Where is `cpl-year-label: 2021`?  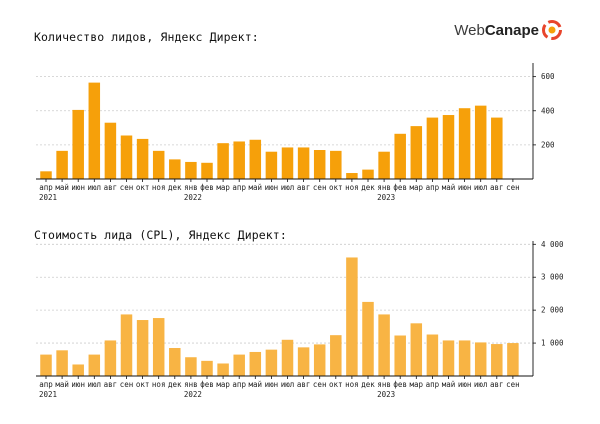 cpl-year-label: 2021 is located at coordinates (48, 394).